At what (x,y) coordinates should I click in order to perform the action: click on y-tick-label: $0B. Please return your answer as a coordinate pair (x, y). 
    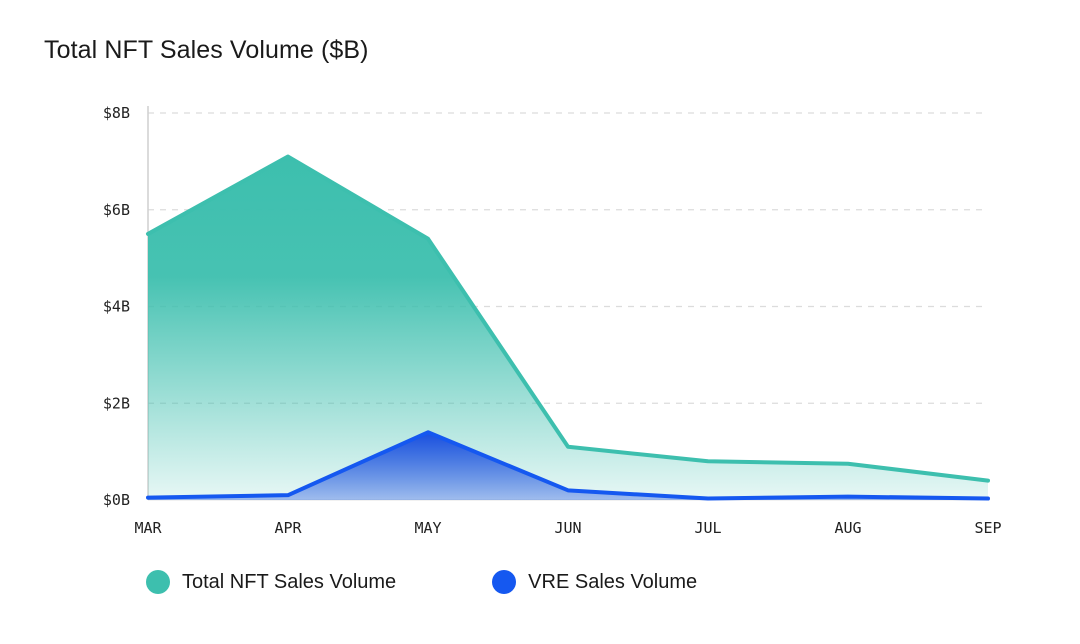
    Looking at the image, I should click on (116, 500).